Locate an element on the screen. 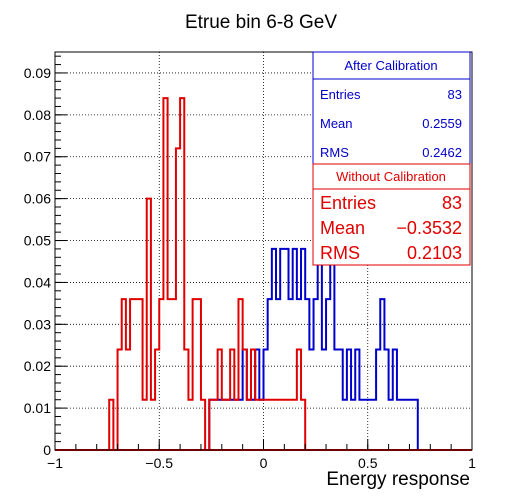 The width and height of the screenshot is (523, 501). stats-entries-value-after: 83 is located at coordinates (455, 94).